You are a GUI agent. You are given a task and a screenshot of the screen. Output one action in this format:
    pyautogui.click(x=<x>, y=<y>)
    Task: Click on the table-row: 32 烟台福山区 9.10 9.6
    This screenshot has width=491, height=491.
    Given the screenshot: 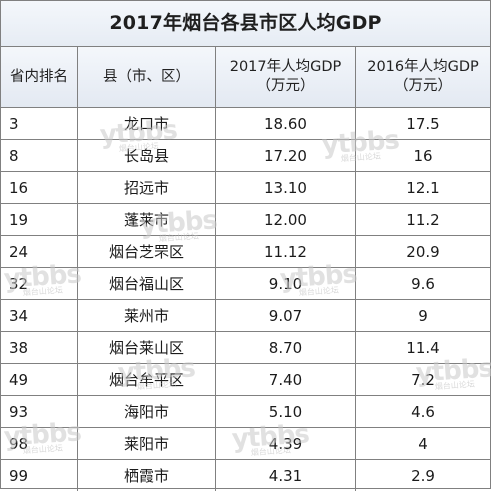 What is the action you would take?
    pyautogui.click(x=245, y=284)
    